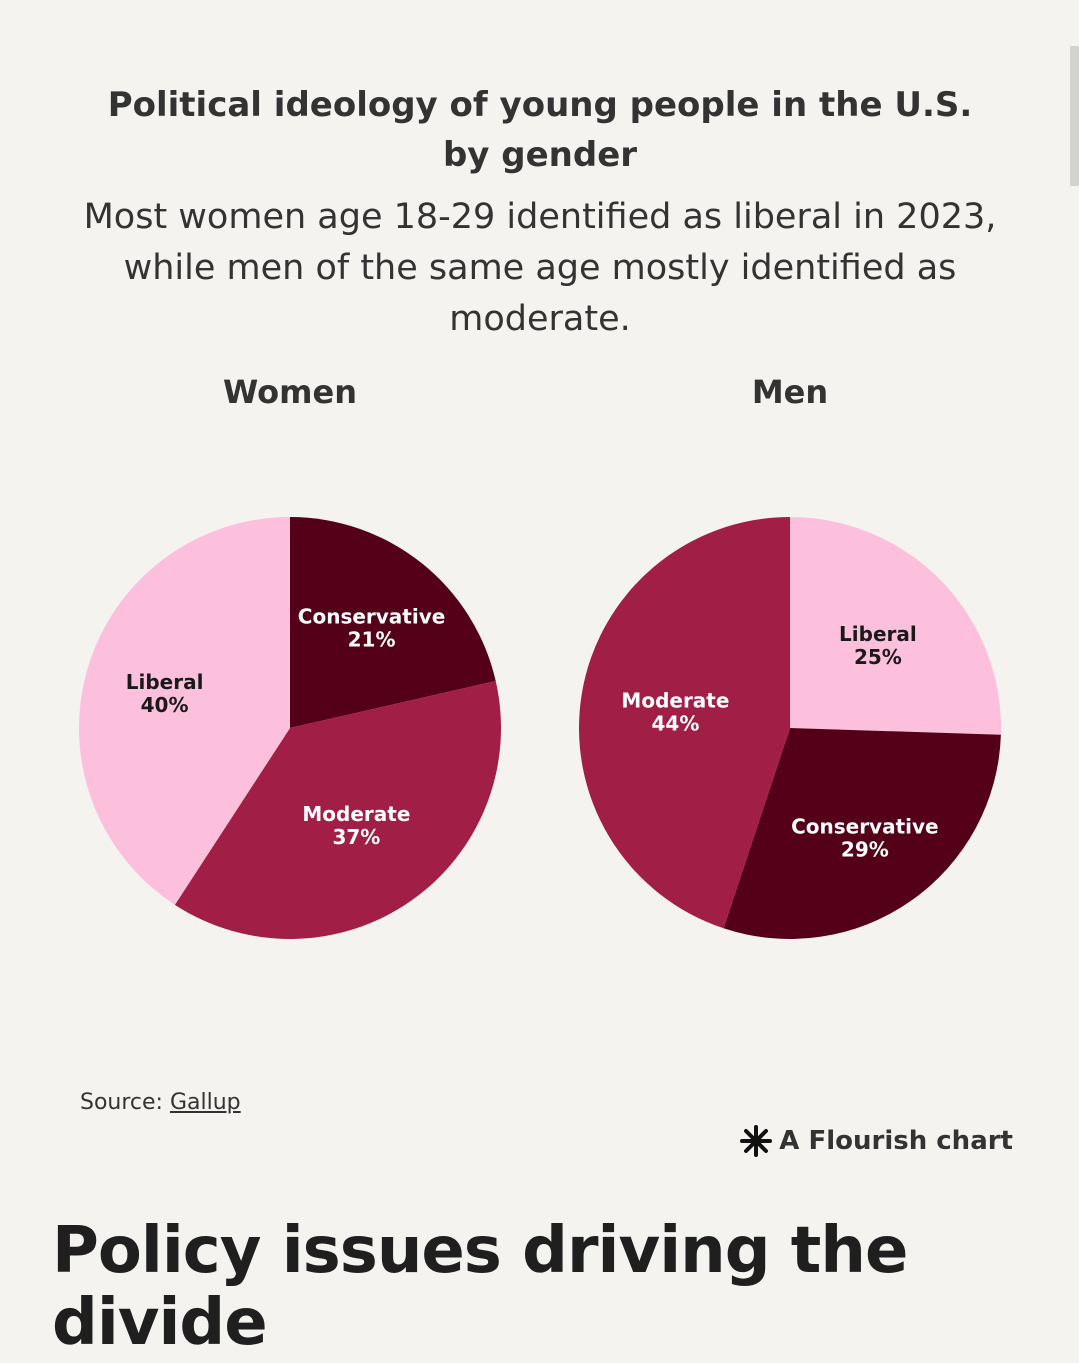 This screenshot has height=1363, width=1079. What do you see at coordinates (356, 837) in the screenshot?
I see `pie-value-moderate: 37%` at bounding box center [356, 837].